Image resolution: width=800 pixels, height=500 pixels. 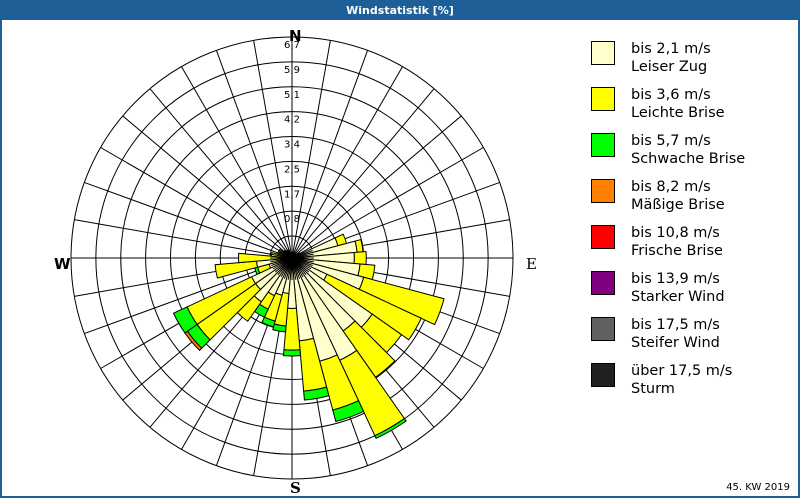 What do you see at coordinates (62, 264) in the screenshot?
I see `compass-west: W` at bounding box center [62, 264].